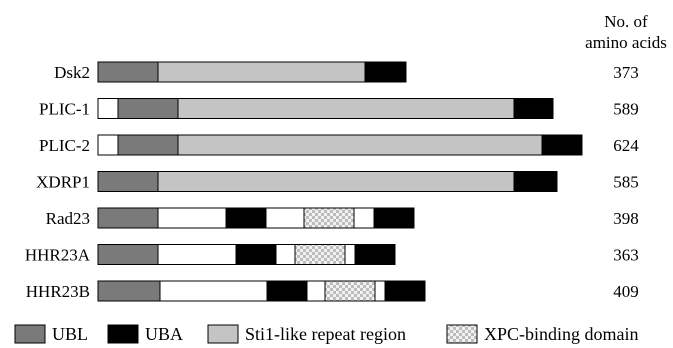 This screenshot has width=673, height=348. I want to click on protein-length: 589, so click(626, 109).